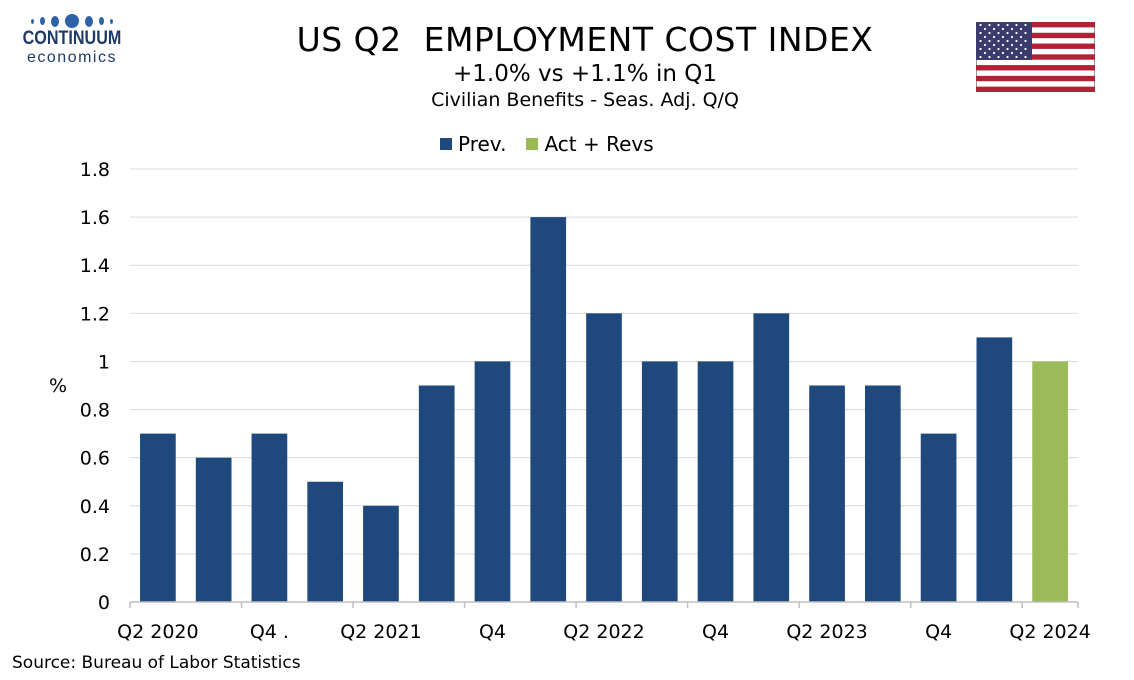 This screenshot has width=1134, height=680. Describe the element at coordinates (104, 603) in the screenshot. I see `y-tick-label: 0` at that location.